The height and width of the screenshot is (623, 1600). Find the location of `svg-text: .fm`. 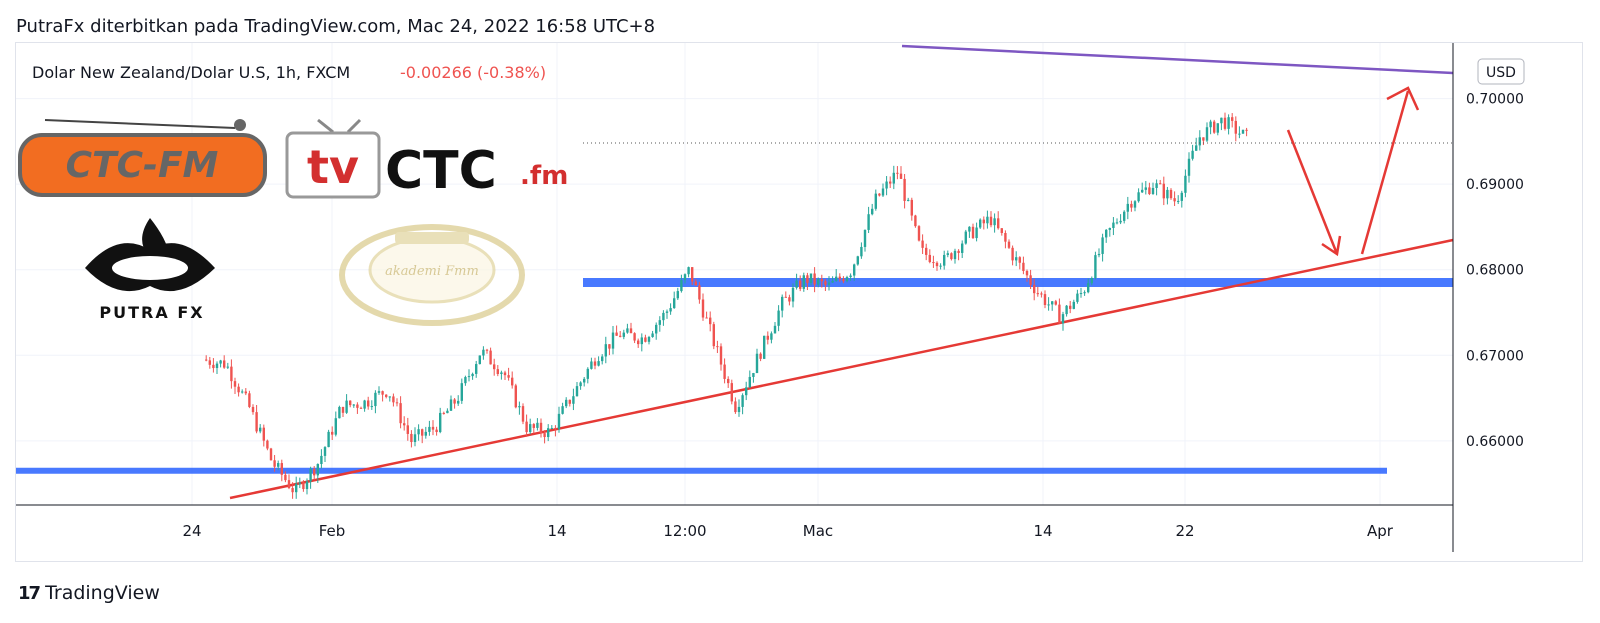

svg-text: .fm is located at coordinates (544, 176).